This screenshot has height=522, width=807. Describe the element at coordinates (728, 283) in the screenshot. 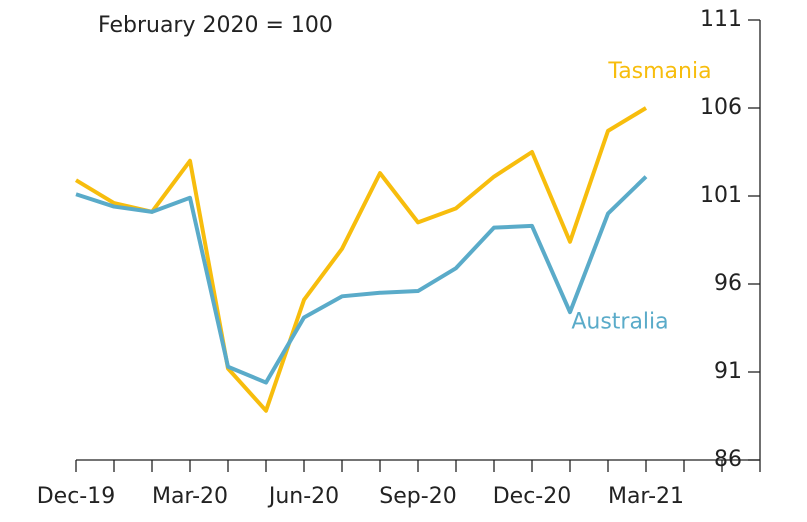

I see `y-tick-label: 96` at that location.